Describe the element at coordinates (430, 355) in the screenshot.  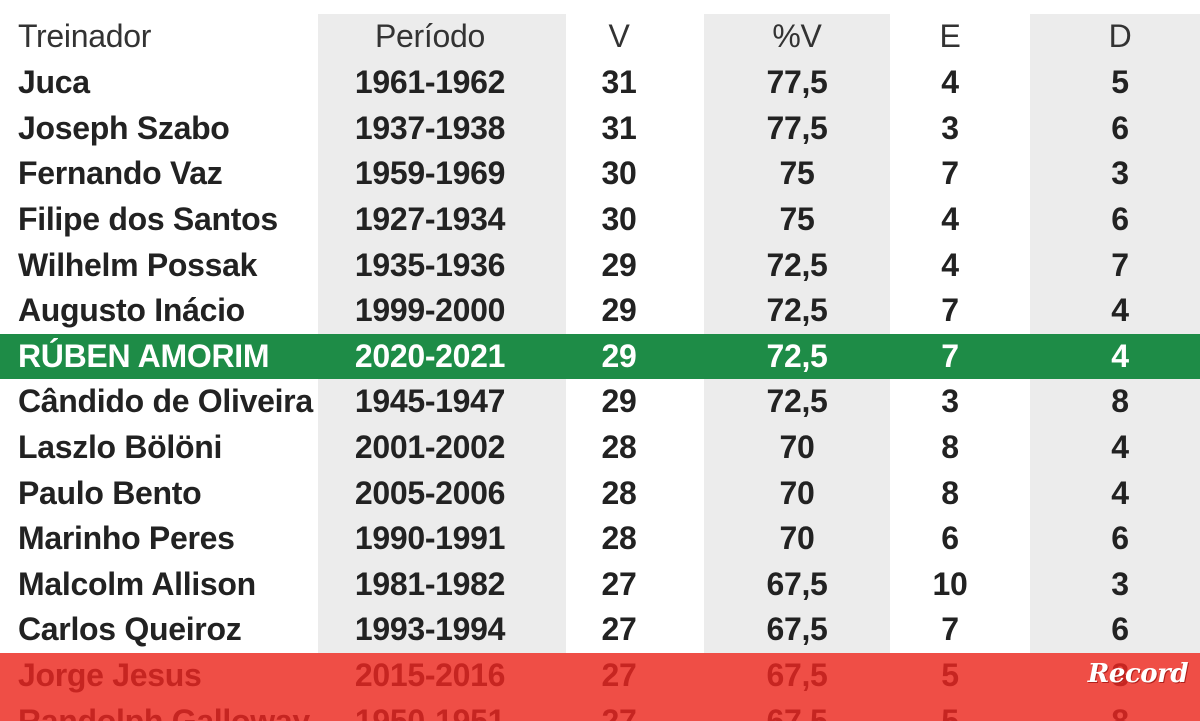
I see `cell-periodo: 2020-2021` at that location.